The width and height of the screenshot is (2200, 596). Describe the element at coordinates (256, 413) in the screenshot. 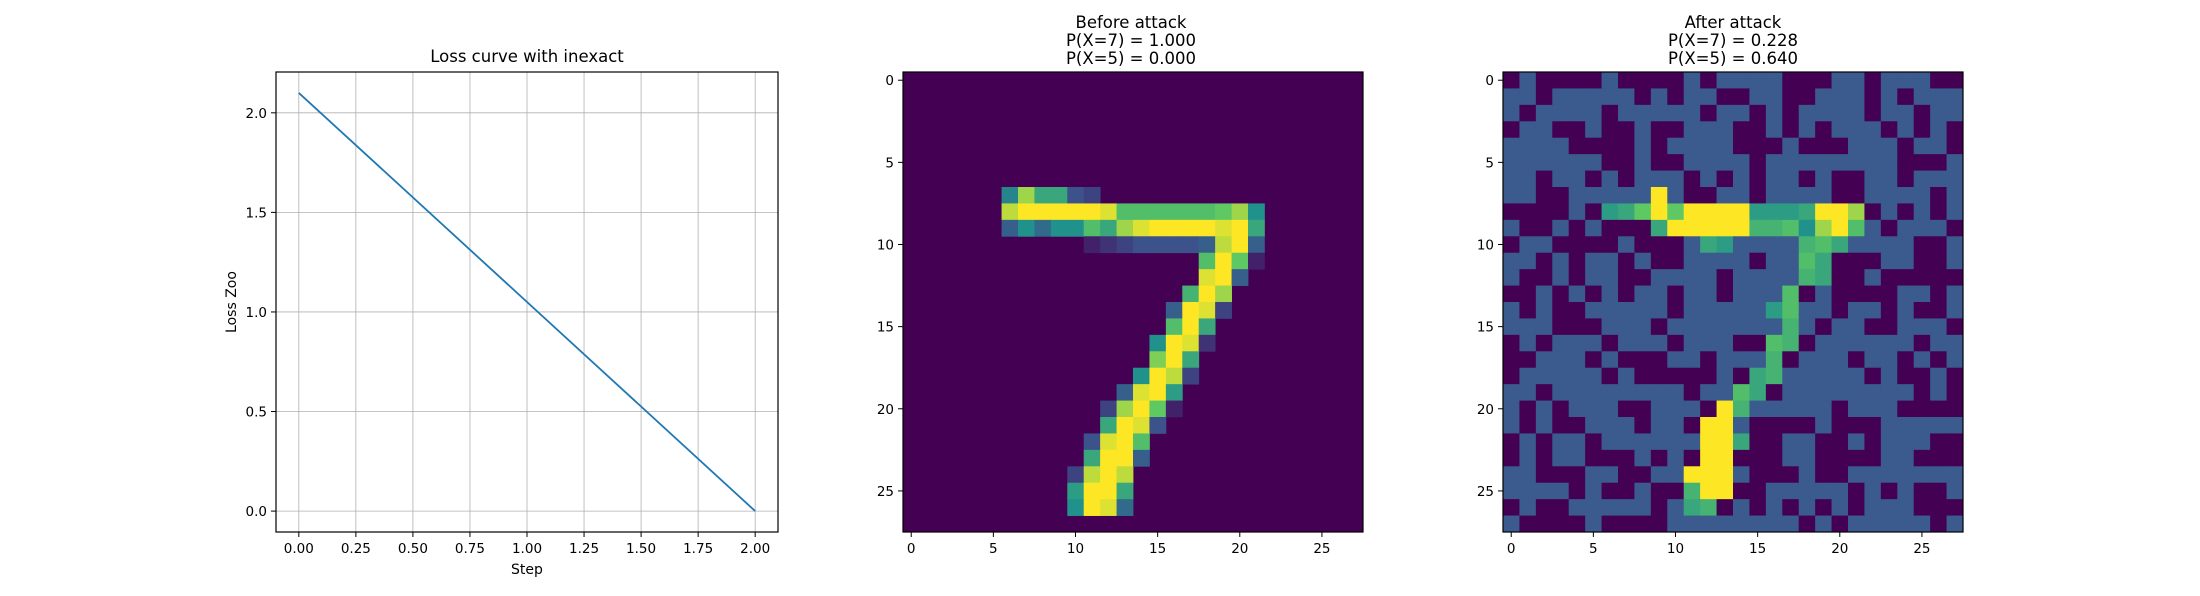

I see `y-tick-label: 0.5` at that location.